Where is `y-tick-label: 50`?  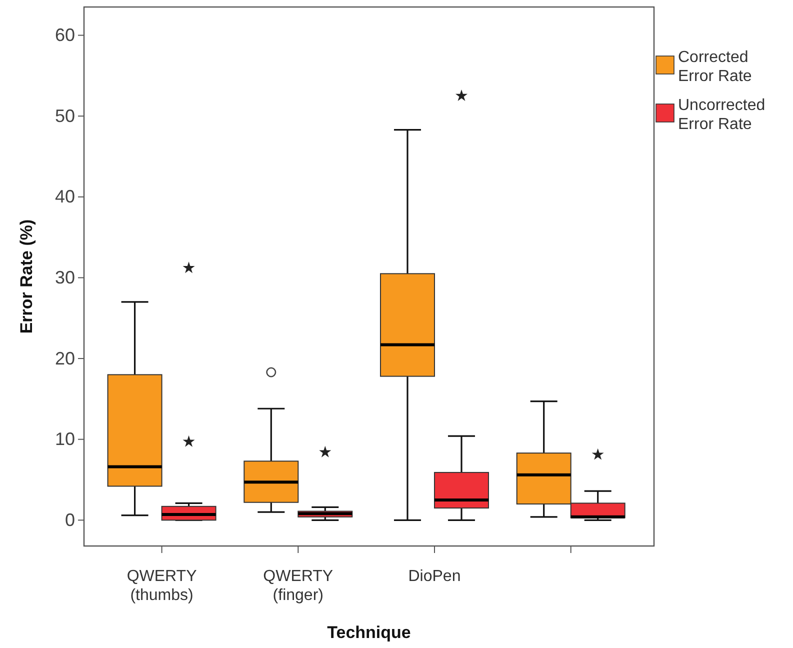 y-tick-label: 50 is located at coordinates (64, 116).